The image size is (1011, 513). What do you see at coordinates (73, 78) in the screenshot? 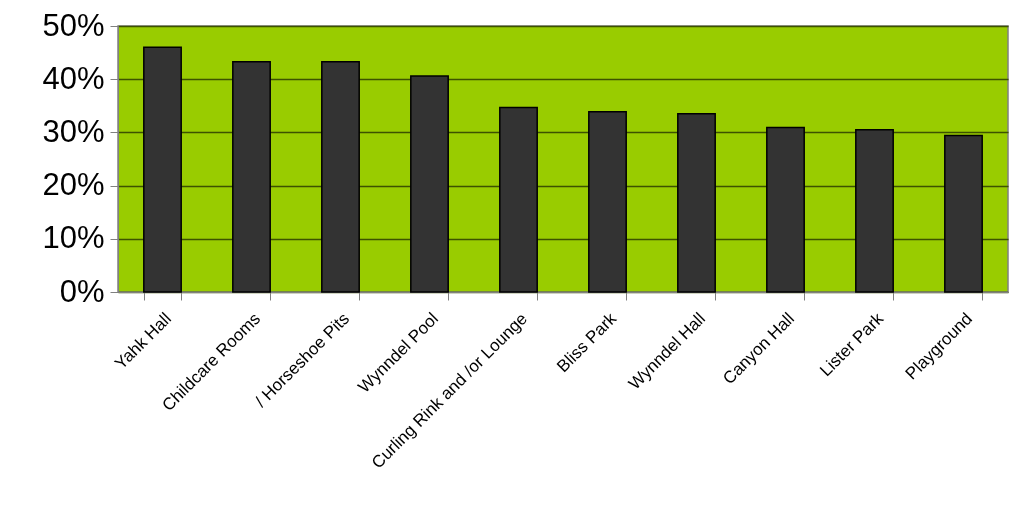
I see `y-tick-label: 40%` at bounding box center [73, 78].